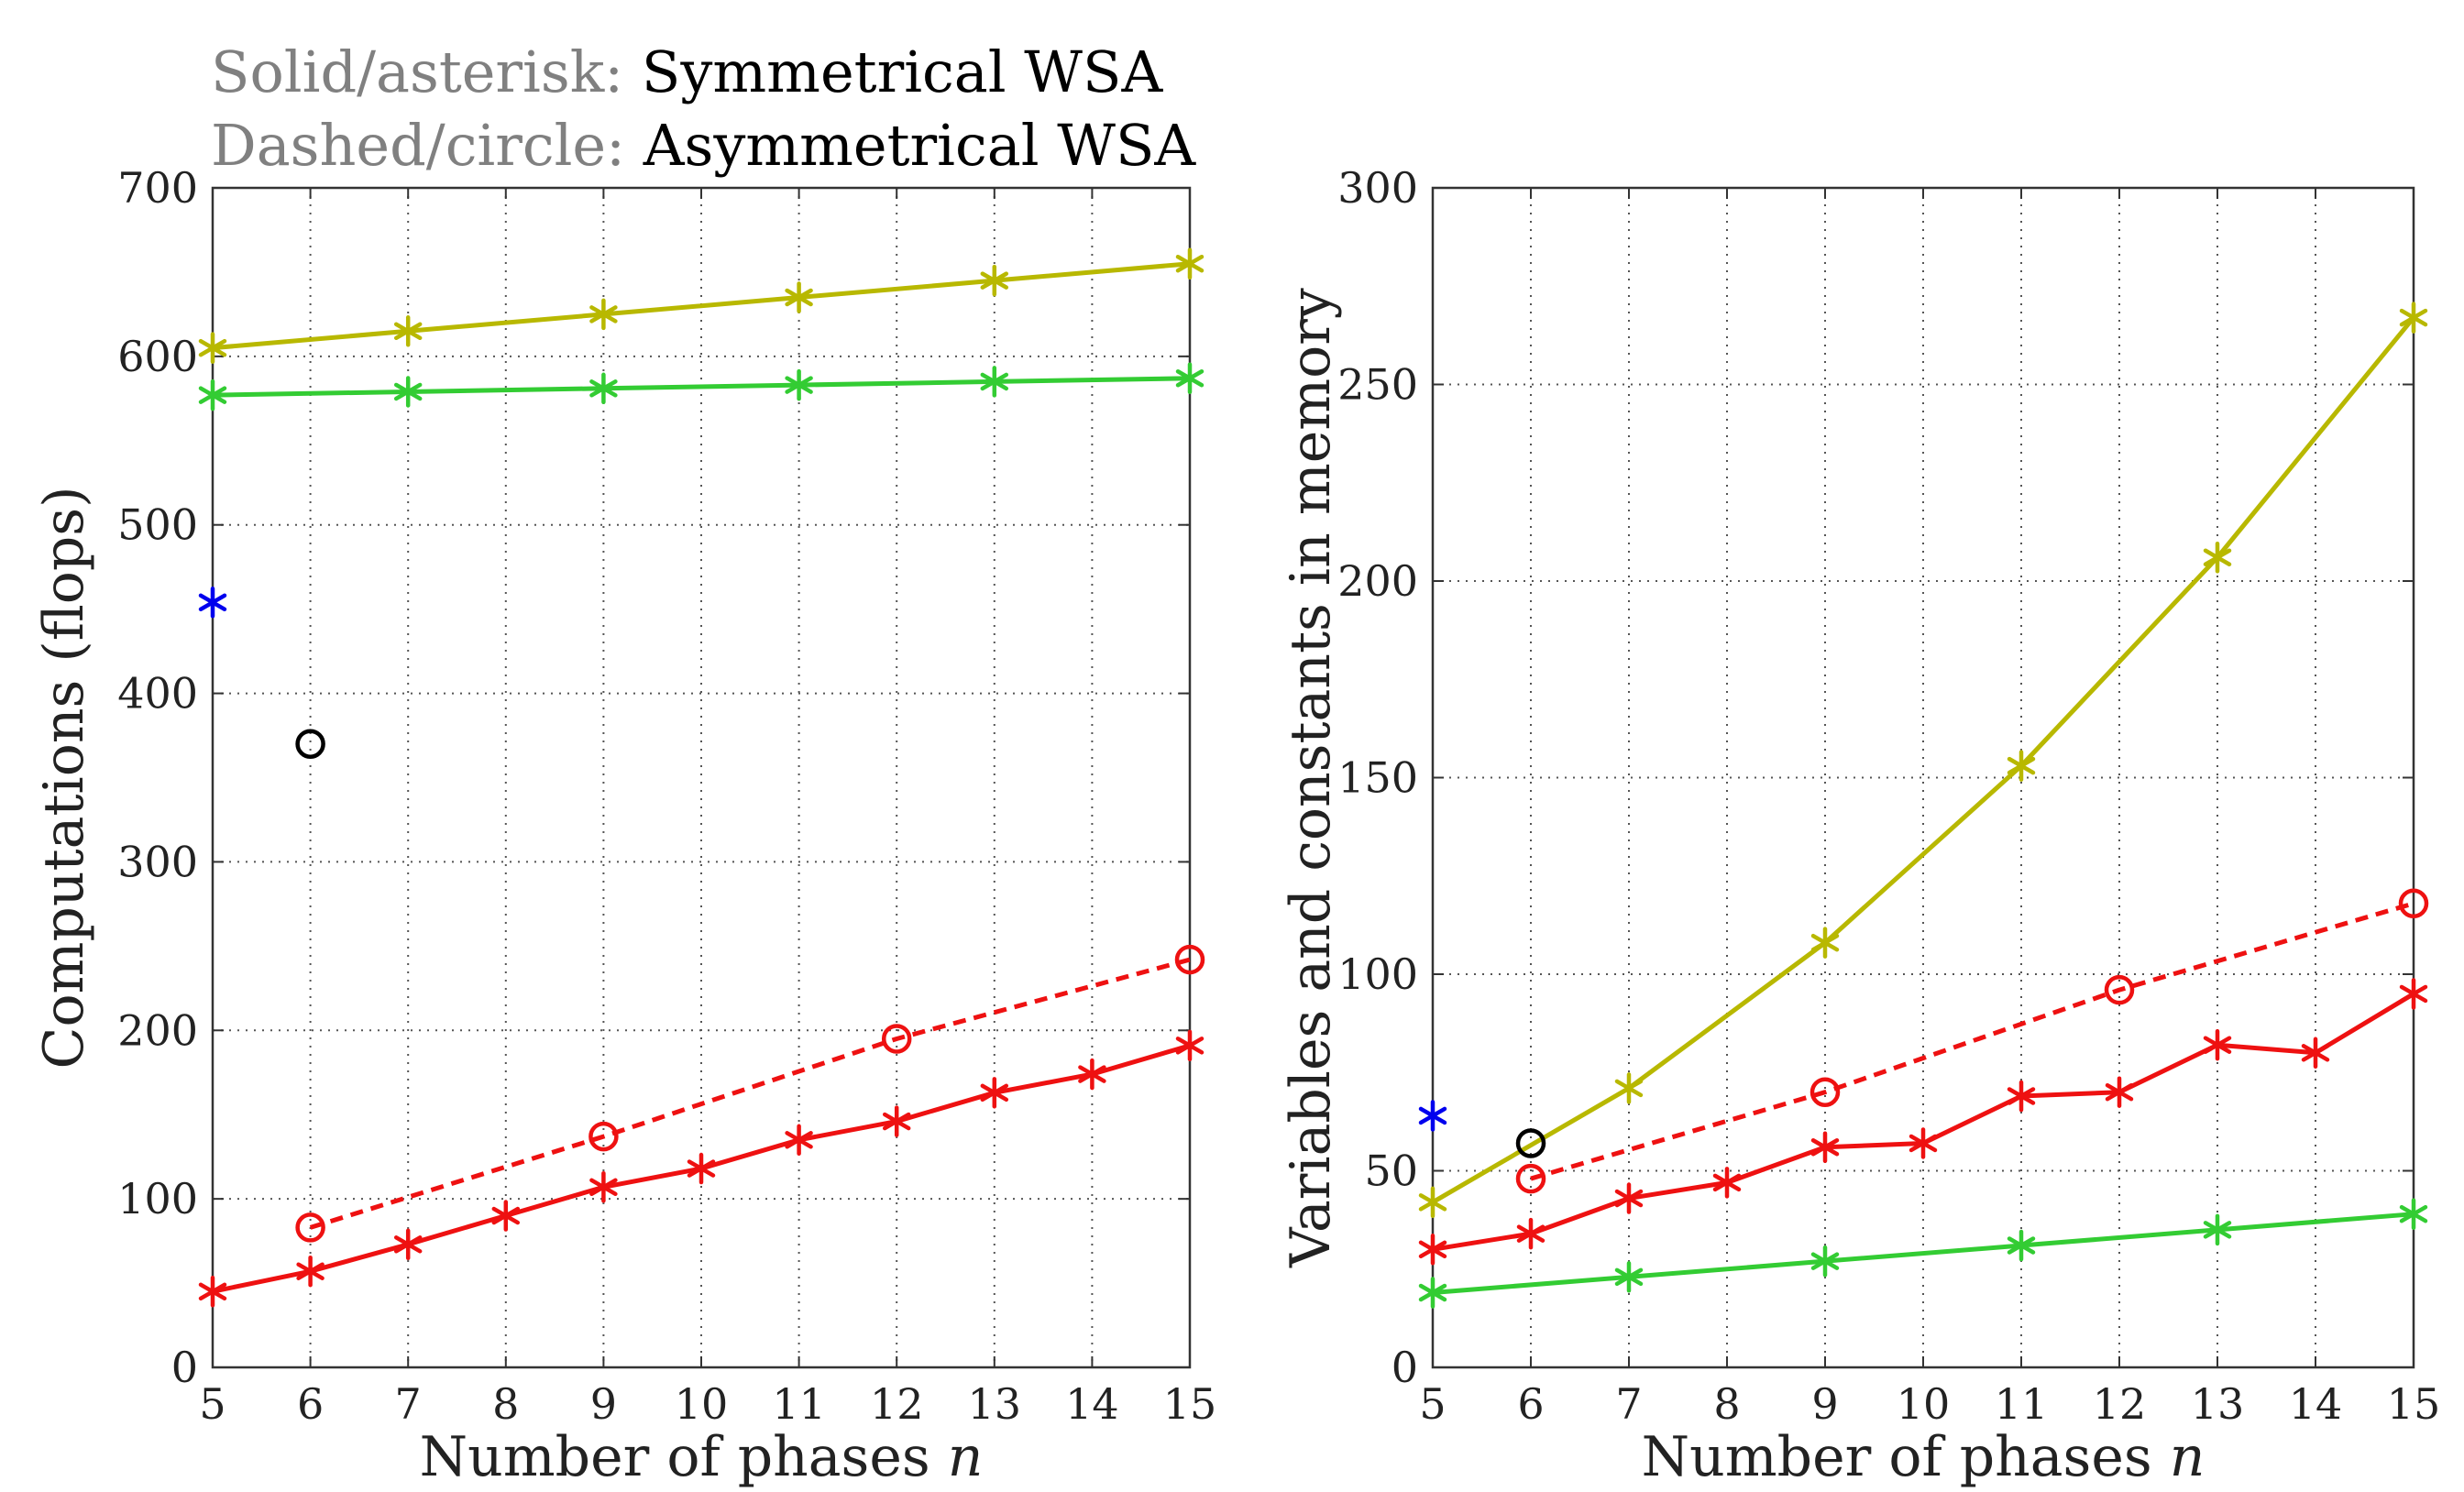 This screenshot has width=2464, height=1492. What do you see at coordinates (157, 694) in the screenshot?
I see `y-tick-label: 400` at bounding box center [157, 694].